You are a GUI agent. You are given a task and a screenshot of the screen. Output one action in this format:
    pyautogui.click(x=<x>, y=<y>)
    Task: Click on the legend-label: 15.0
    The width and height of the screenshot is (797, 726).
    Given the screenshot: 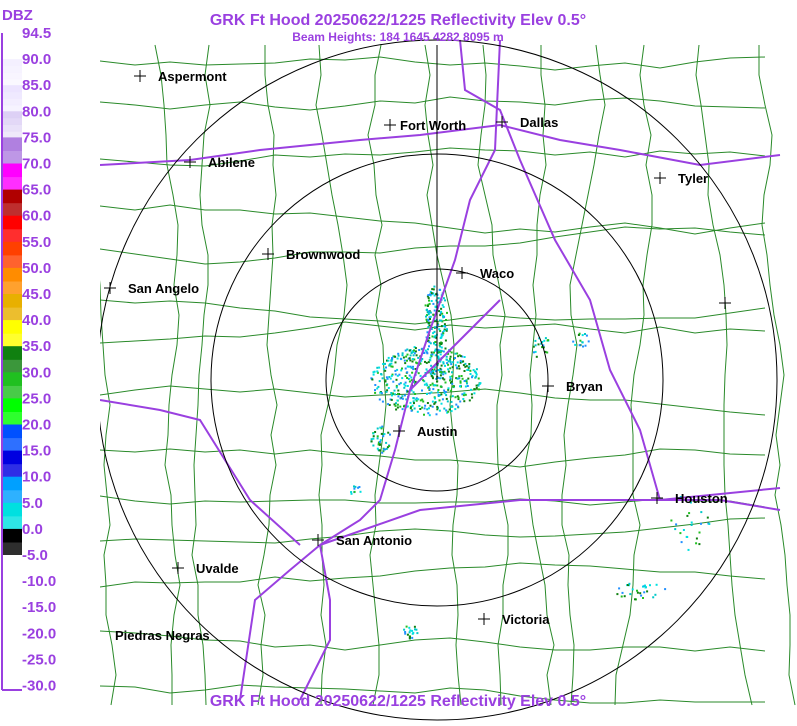 What is the action you would take?
    pyautogui.click(x=36, y=451)
    